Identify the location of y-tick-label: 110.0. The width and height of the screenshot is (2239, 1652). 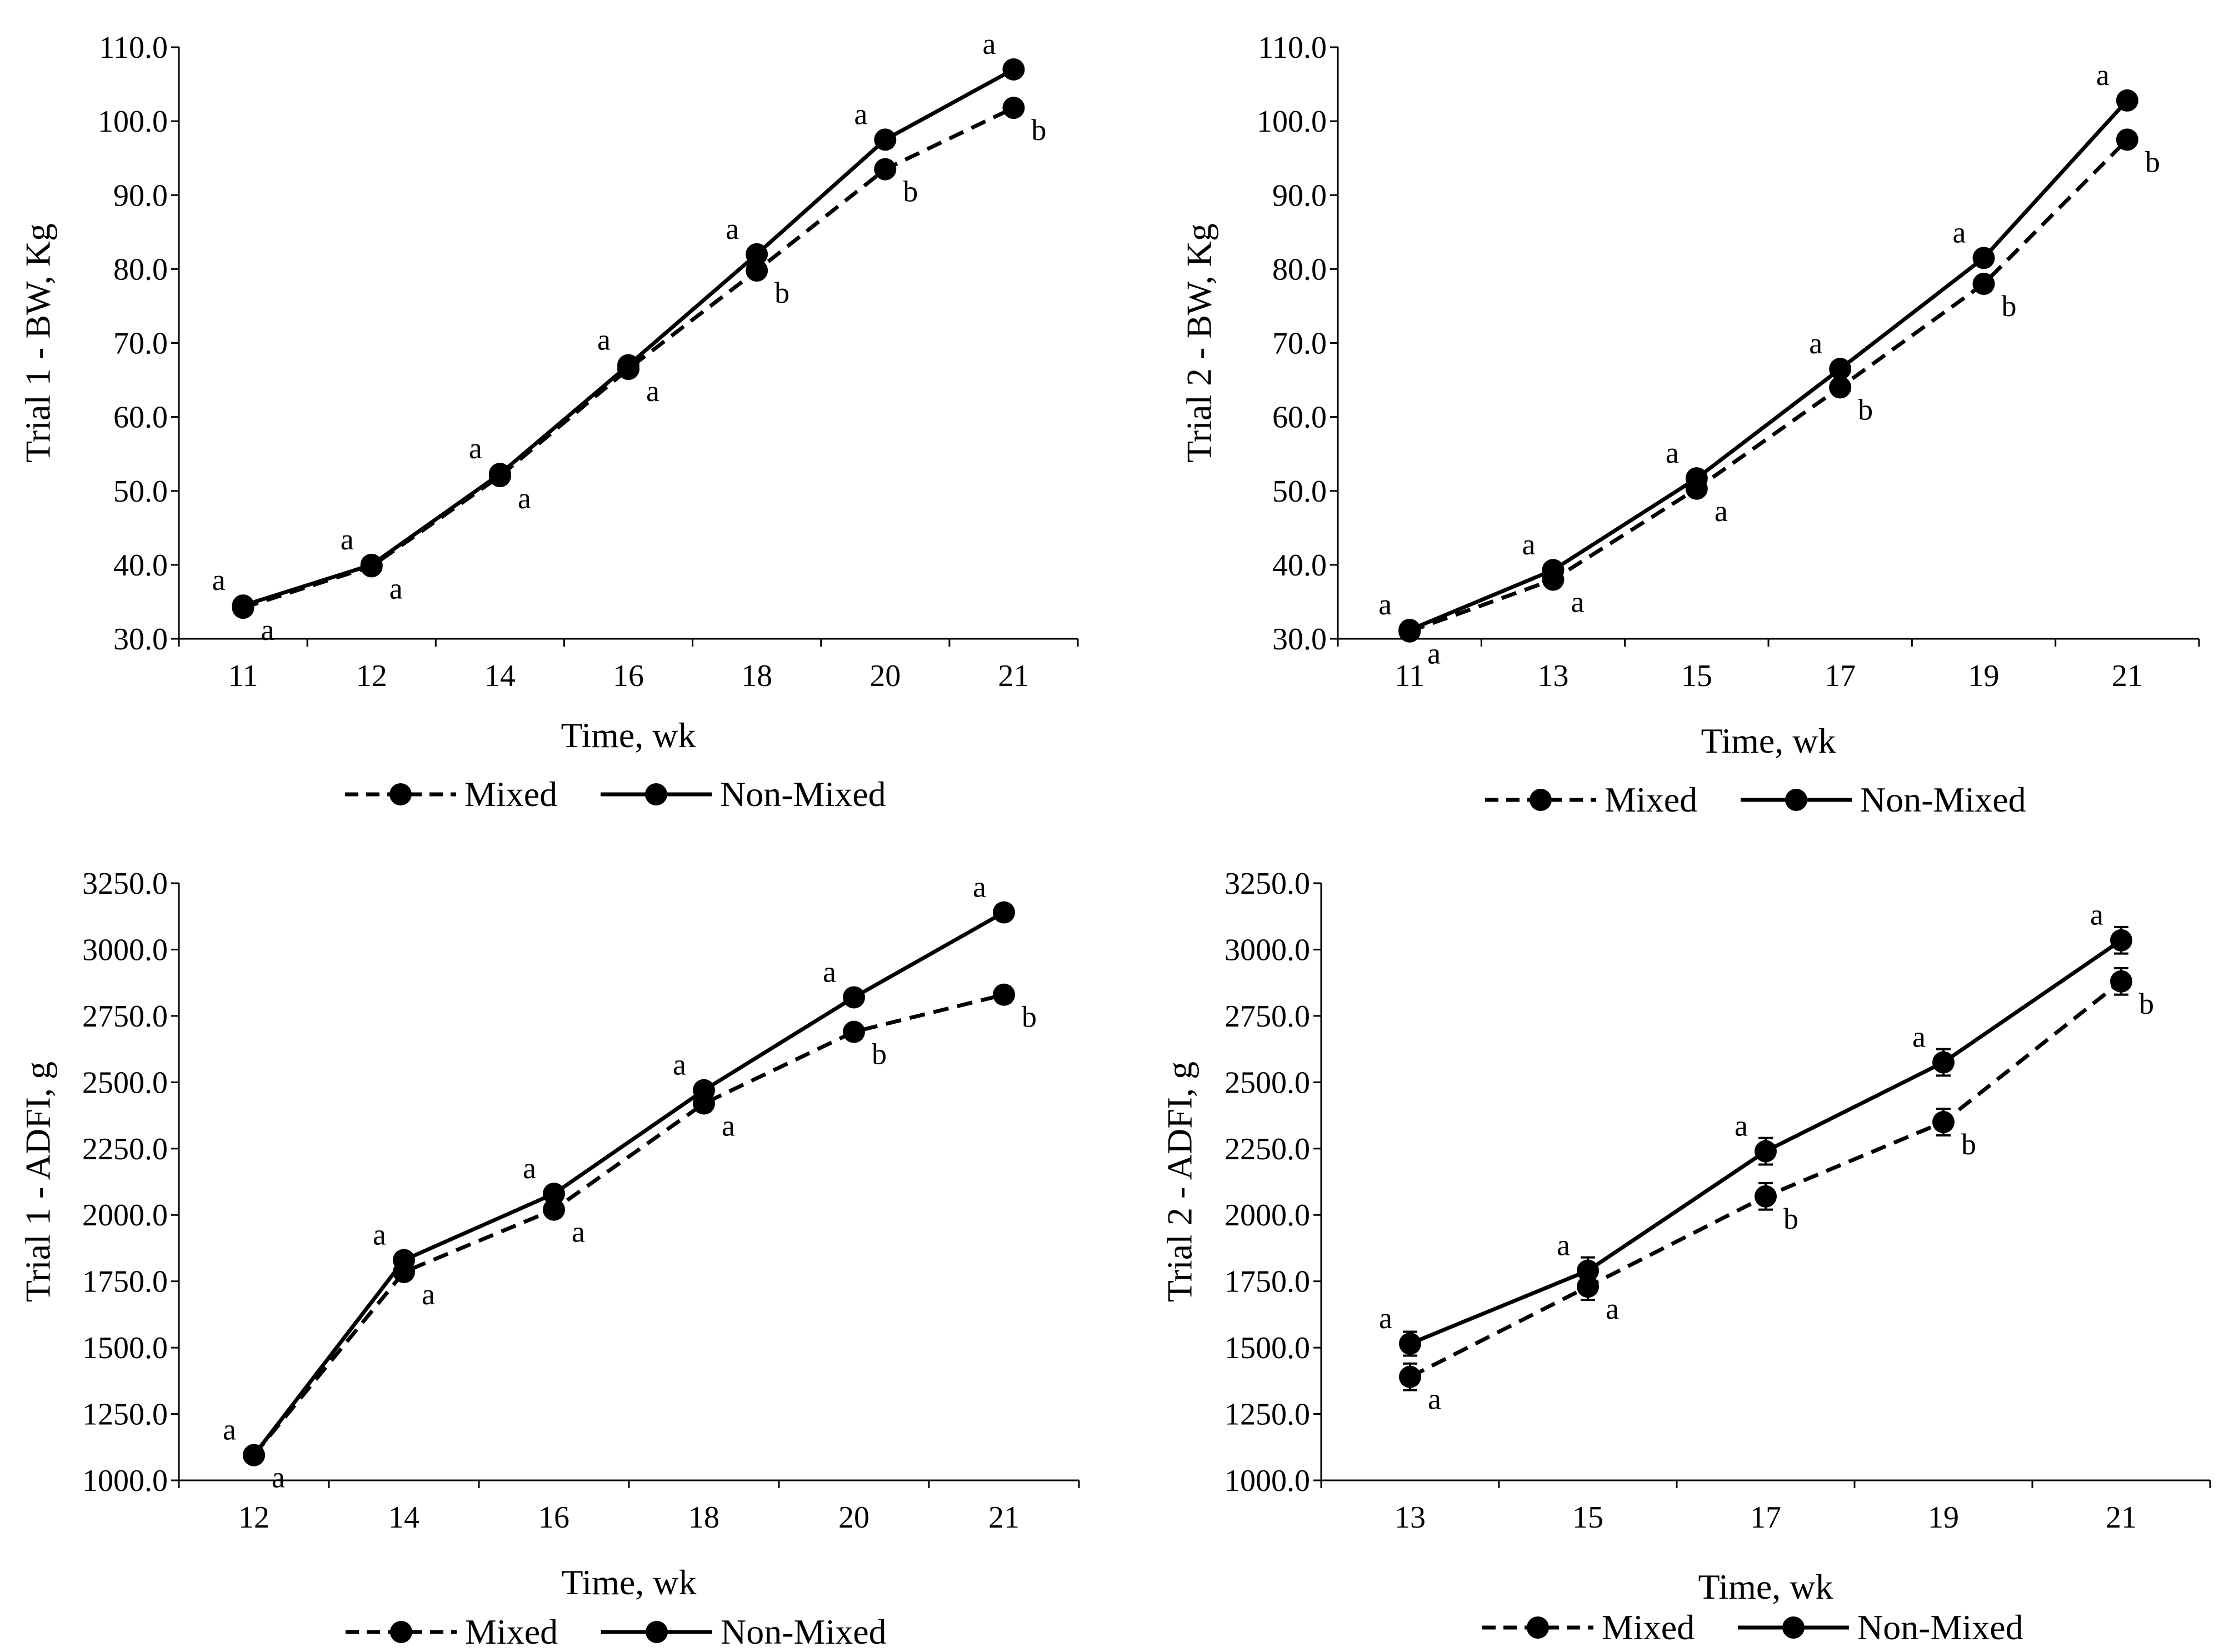
(133, 48).